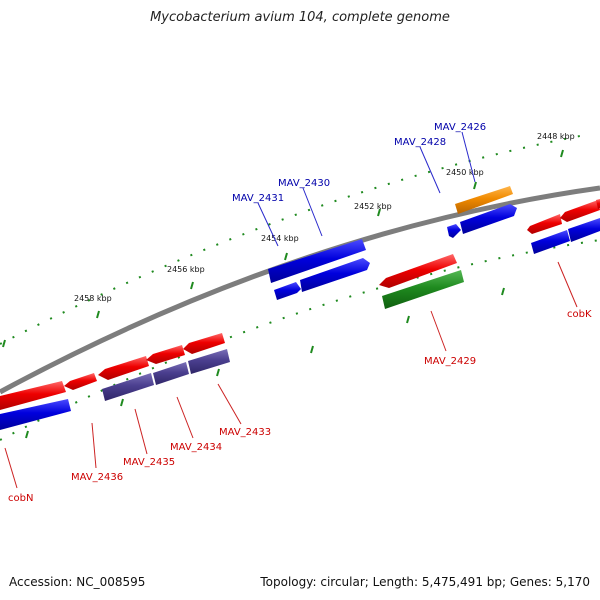 The width and height of the screenshot is (600, 600). What do you see at coordinates (123, 368) in the screenshot?
I see `gene-mav-2435-red` at bounding box center [123, 368].